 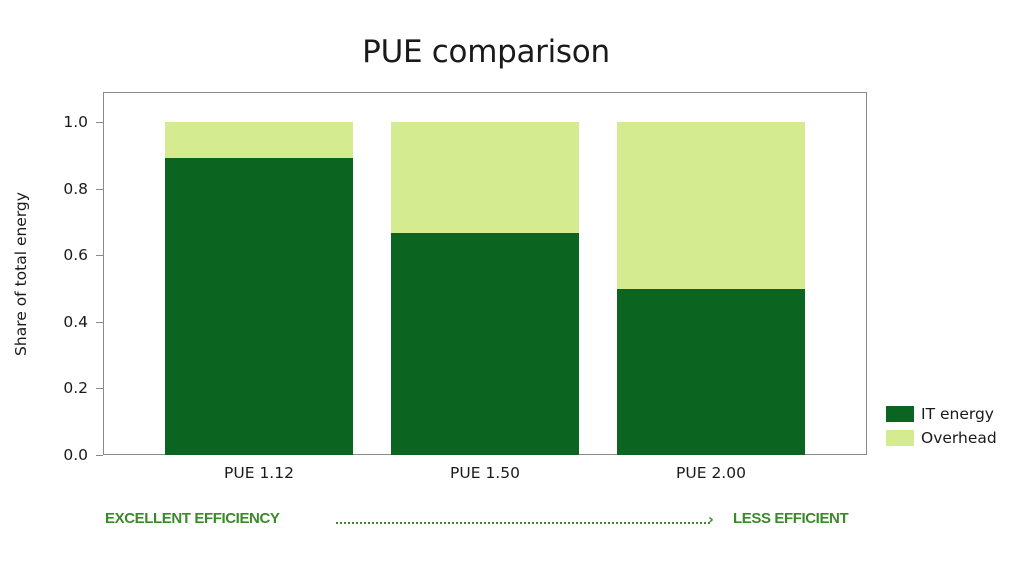 I want to click on legend-label: Overhead, so click(x=959, y=438).